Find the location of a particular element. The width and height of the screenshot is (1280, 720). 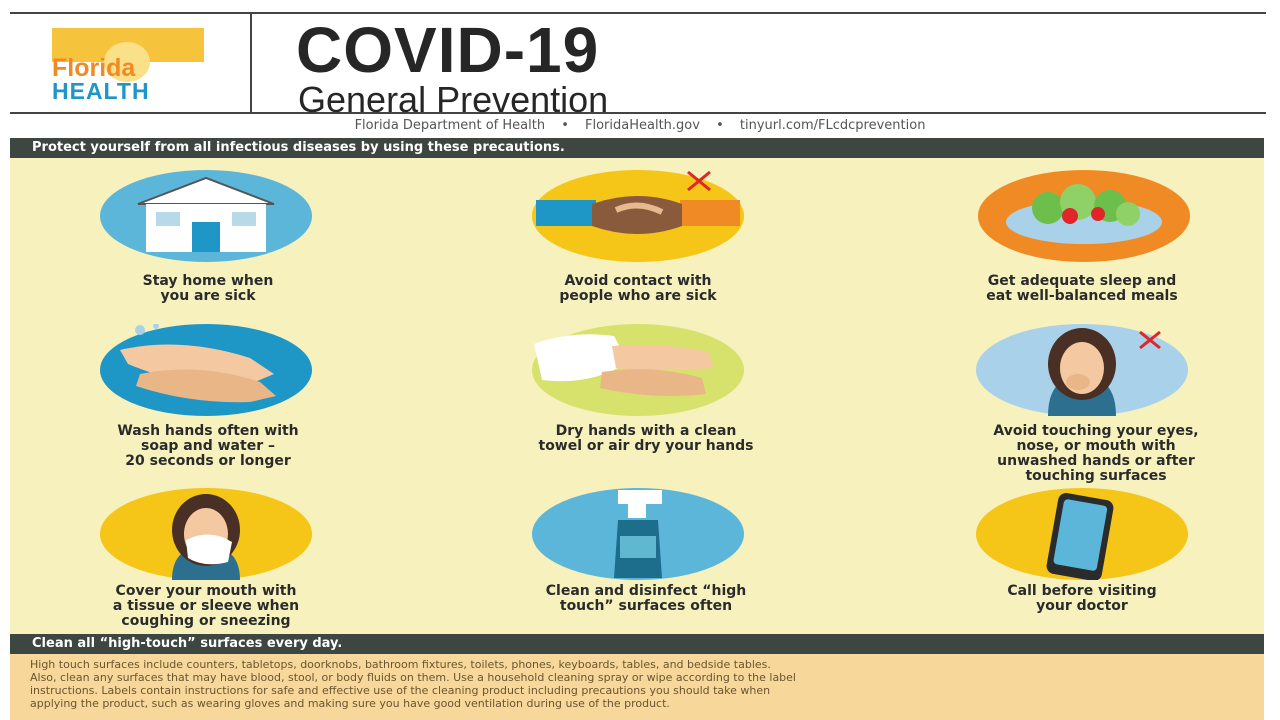

house-icon is located at coordinates (206, 216).